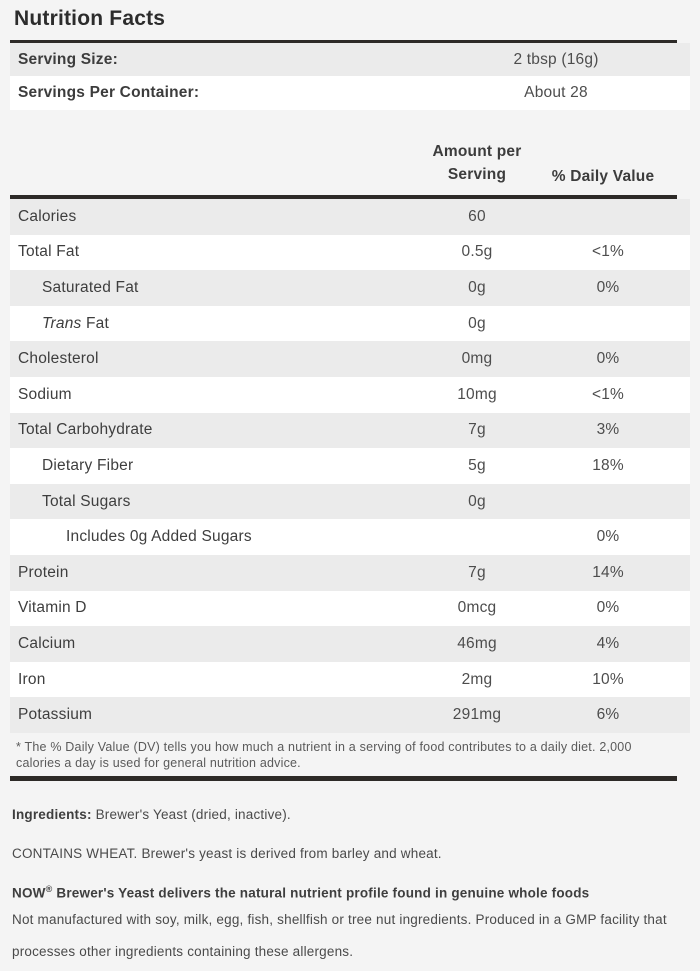 The width and height of the screenshot is (700, 971). I want to click on nutrient-daily-value: 3%, so click(608, 430).